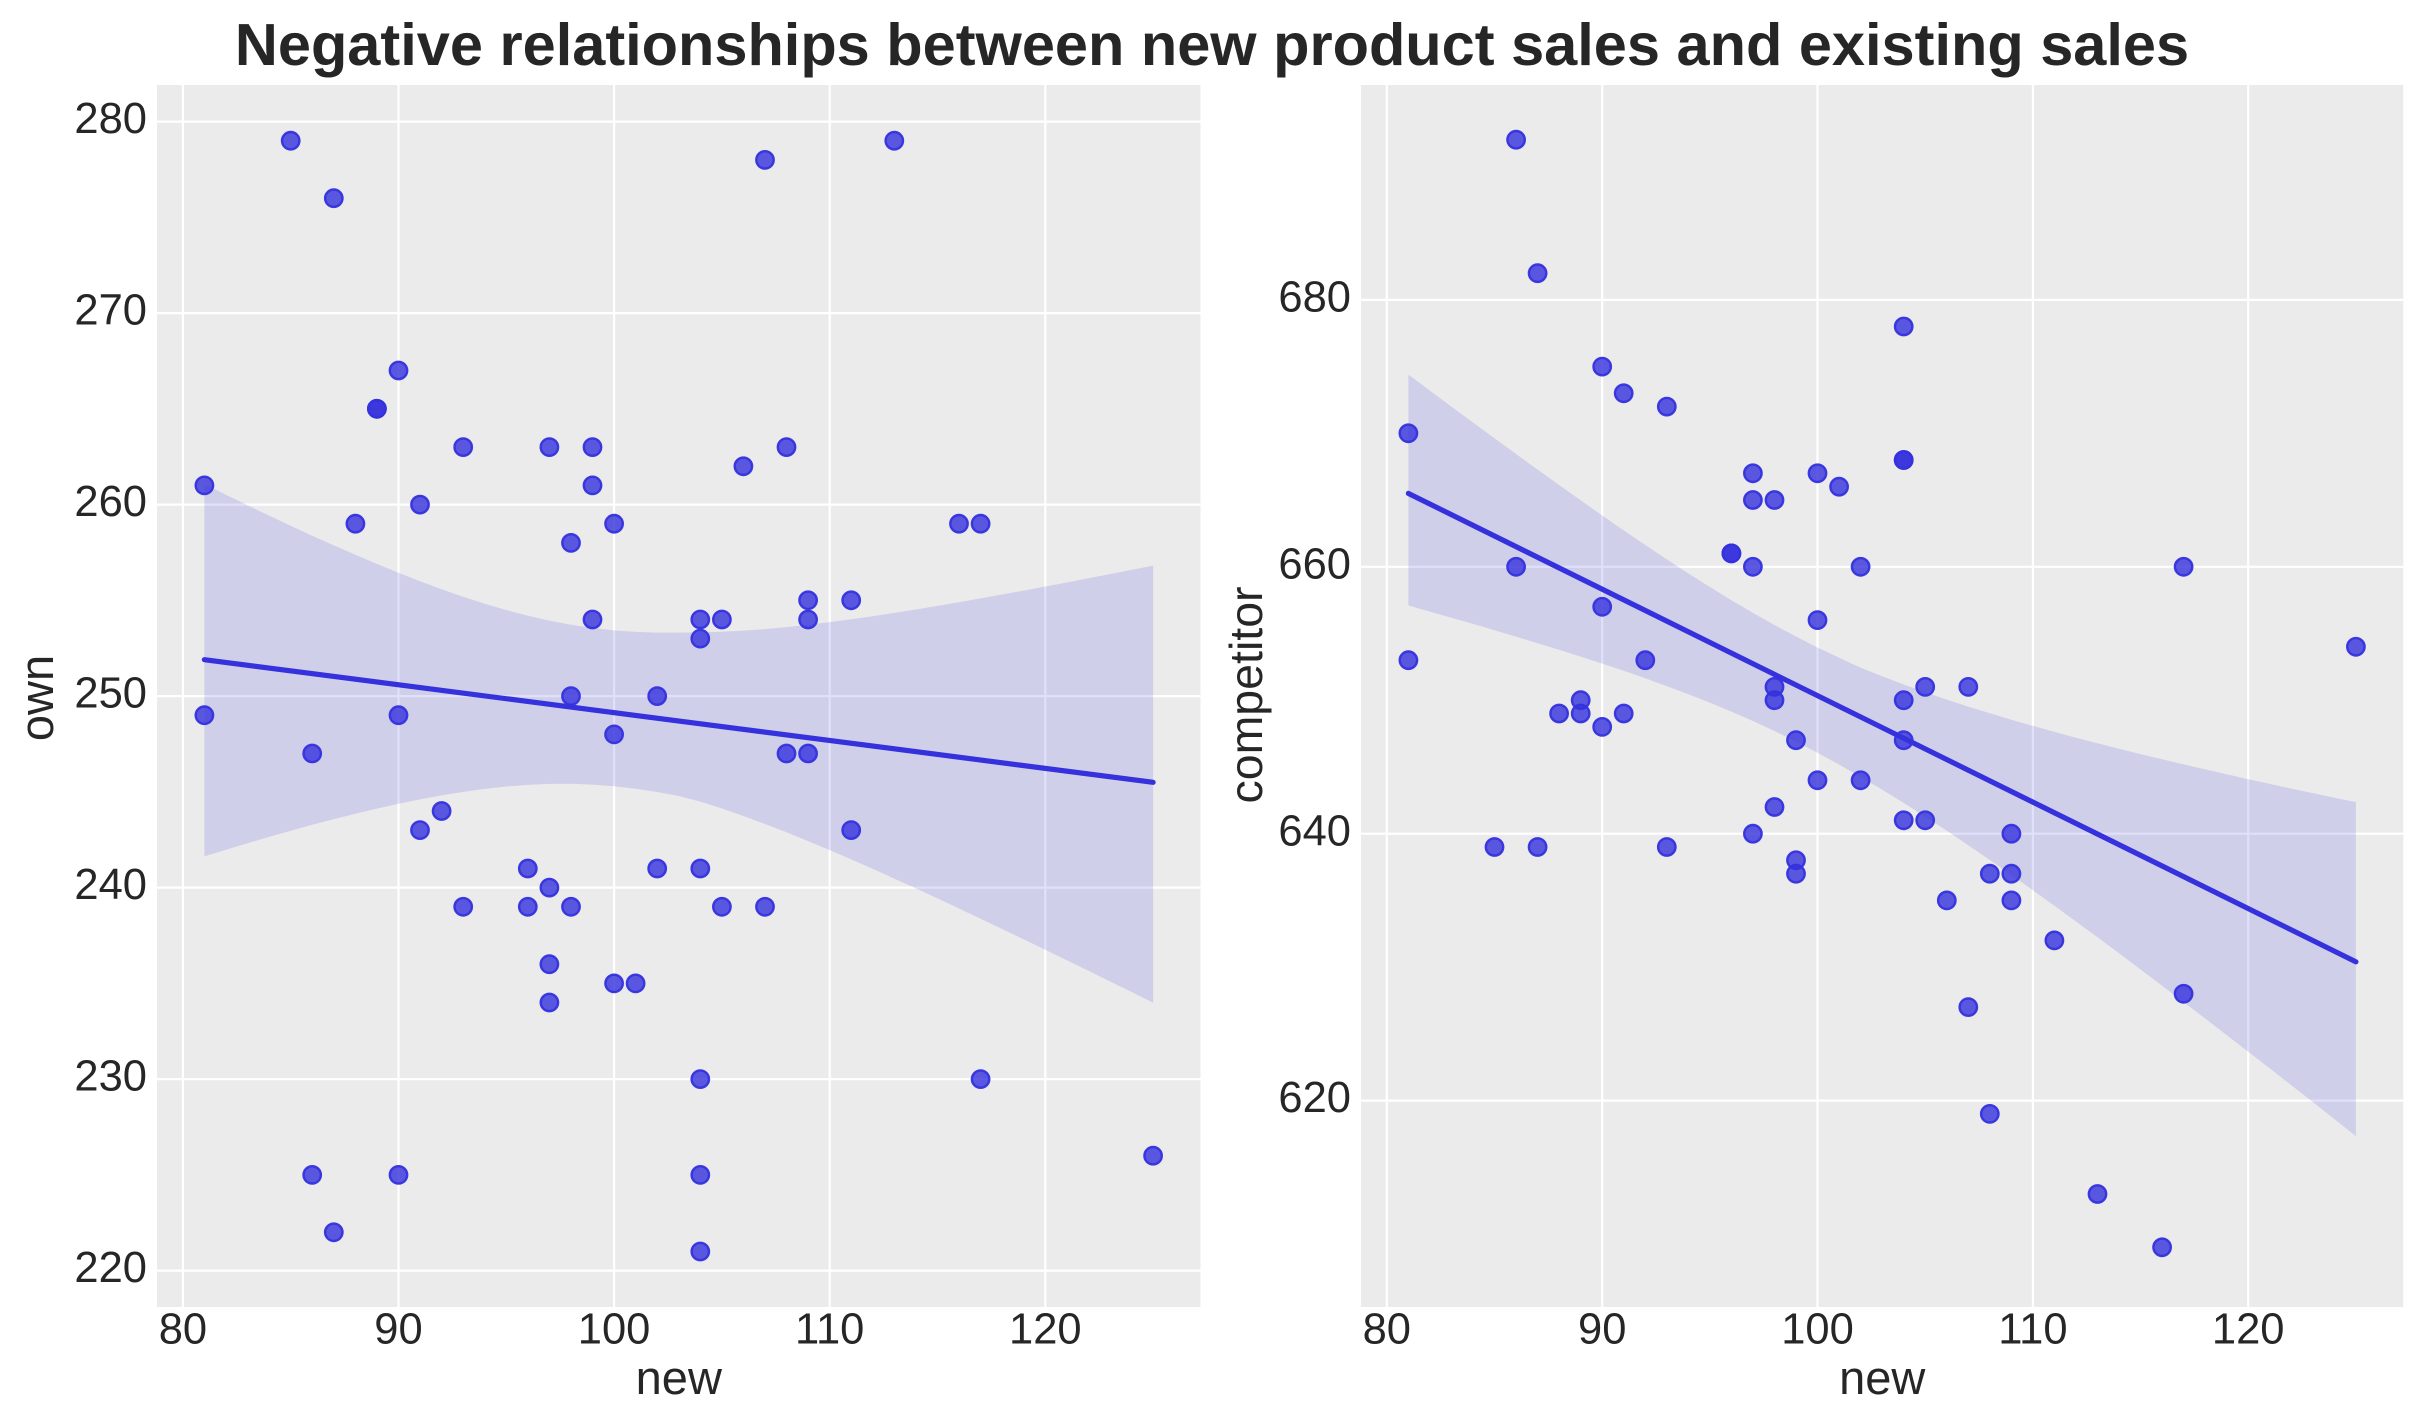 The height and width of the screenshot is (1423, 2423). What do you see at coordinates (110, 885) in the screenshot?
I see `svg-text: 240` at bounding box center [110, 885].